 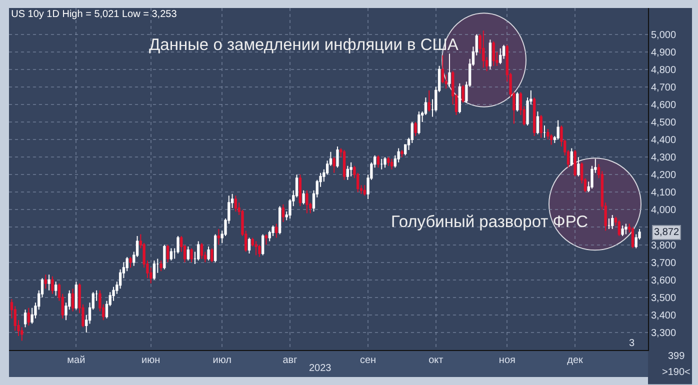 What do you see at coordinates (663, 105) in the screenshot?
I see `y-tick-label: 4,600` at bounding box center [663, 105].